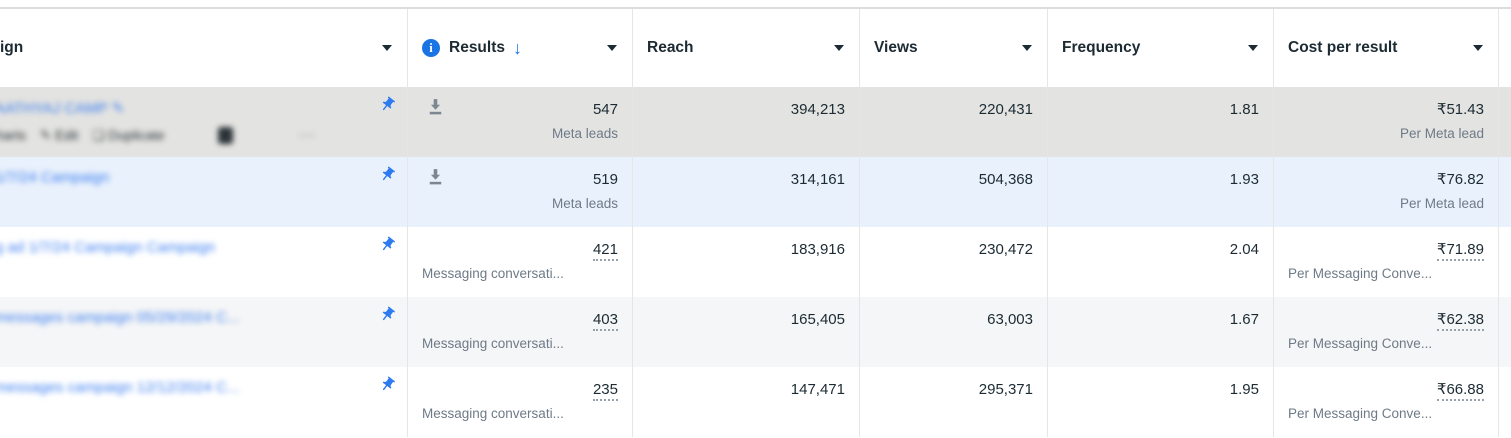 This screenshot has height=438, width=1511. What do you see at coordinates (1244, 389) in the screenshot?
I see `frequency-value: 1.95` at bounding box center [1244, 389].